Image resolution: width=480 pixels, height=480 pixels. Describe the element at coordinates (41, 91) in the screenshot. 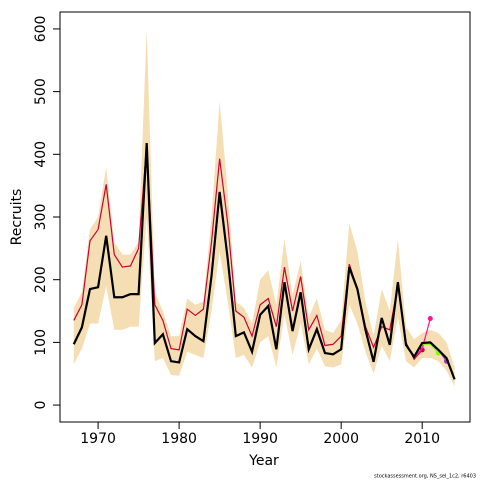

I see `y-tick-label: 500` at that location.